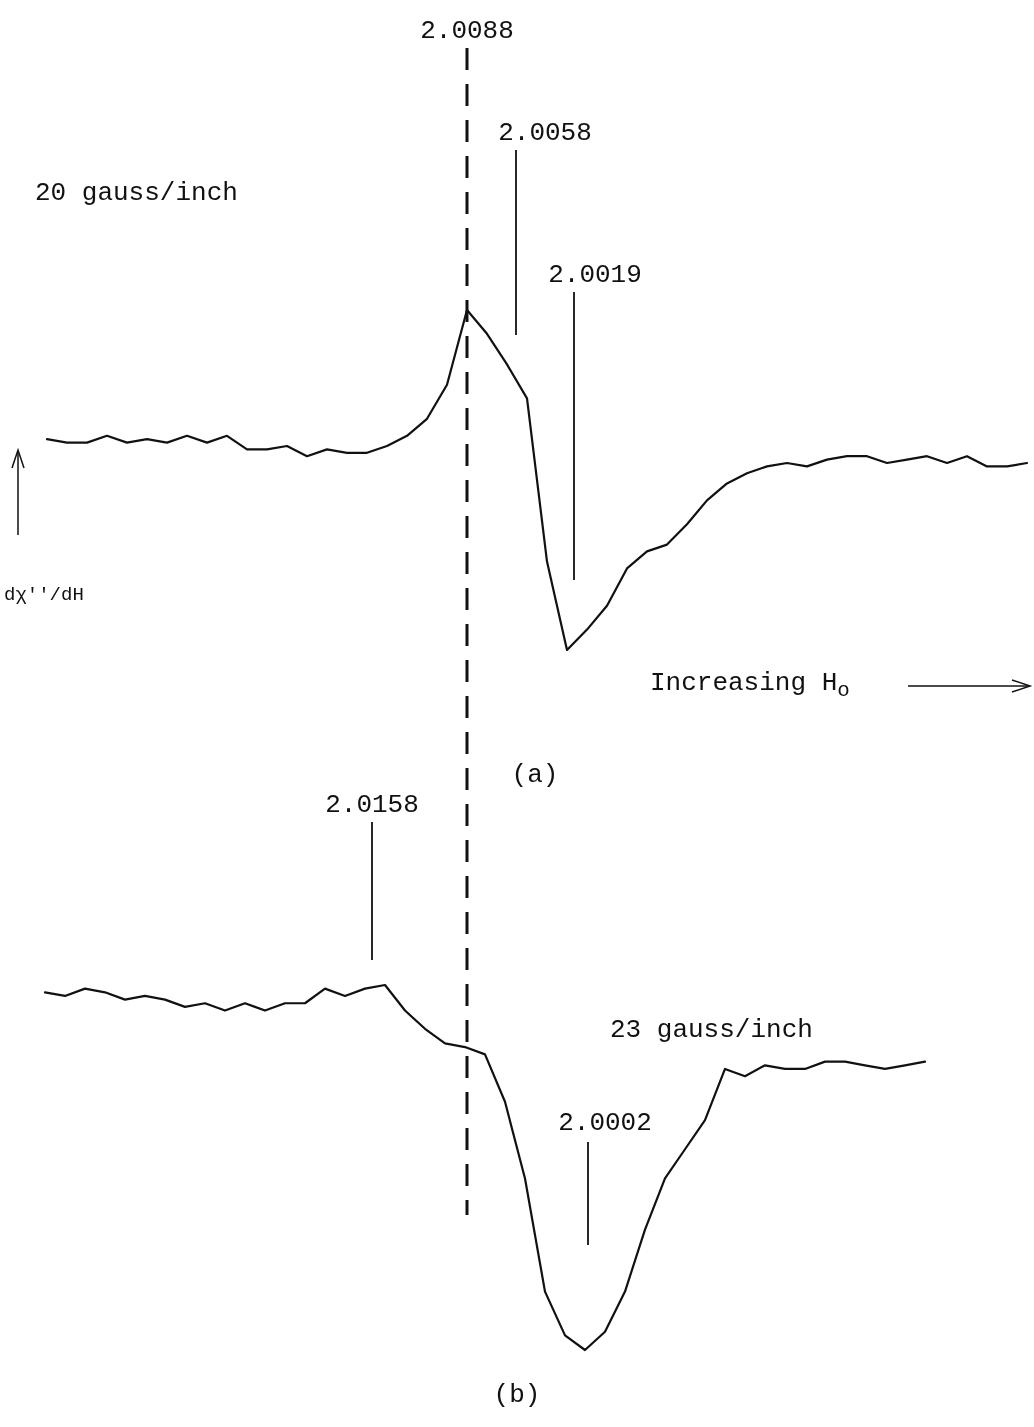  Describe the element at coordinates (467, 31) in the screenshot. I see `text: 2.0088` at that location.